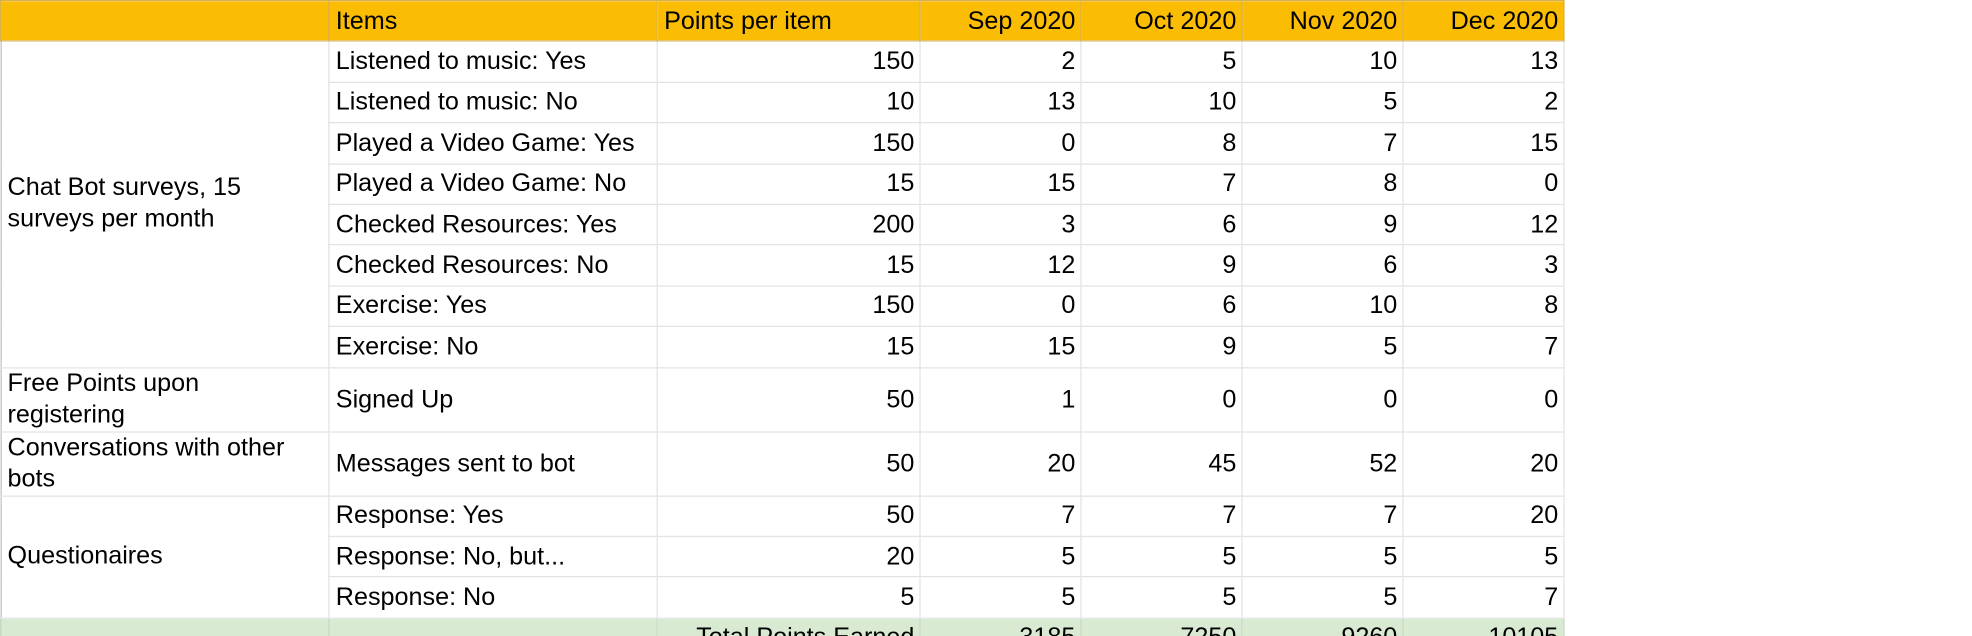 This screenshot has height=636, width=1972. Describe the element at coordinates (493, 597) in the screenshot. I see `item-cell: Response: No` at that location.